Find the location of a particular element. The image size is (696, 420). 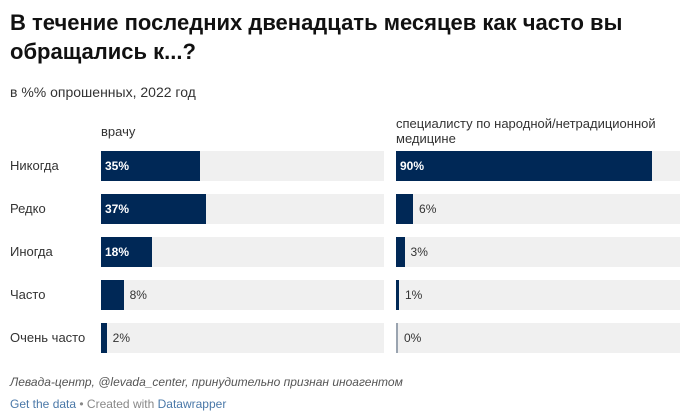

data-label: 0% is located at coordinates (413, 338).